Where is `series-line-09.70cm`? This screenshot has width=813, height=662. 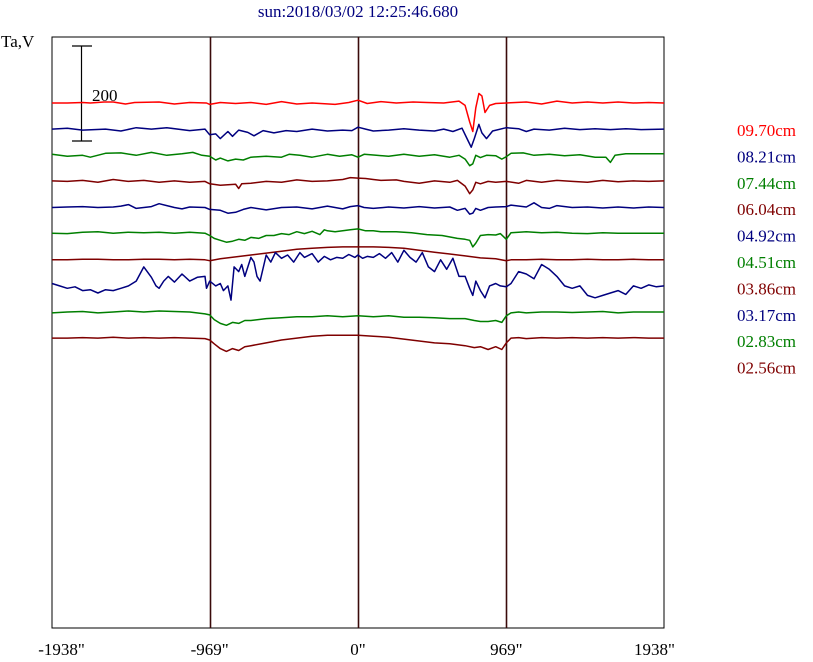
series-line-09.70cm is located at coordinates (358, 112).